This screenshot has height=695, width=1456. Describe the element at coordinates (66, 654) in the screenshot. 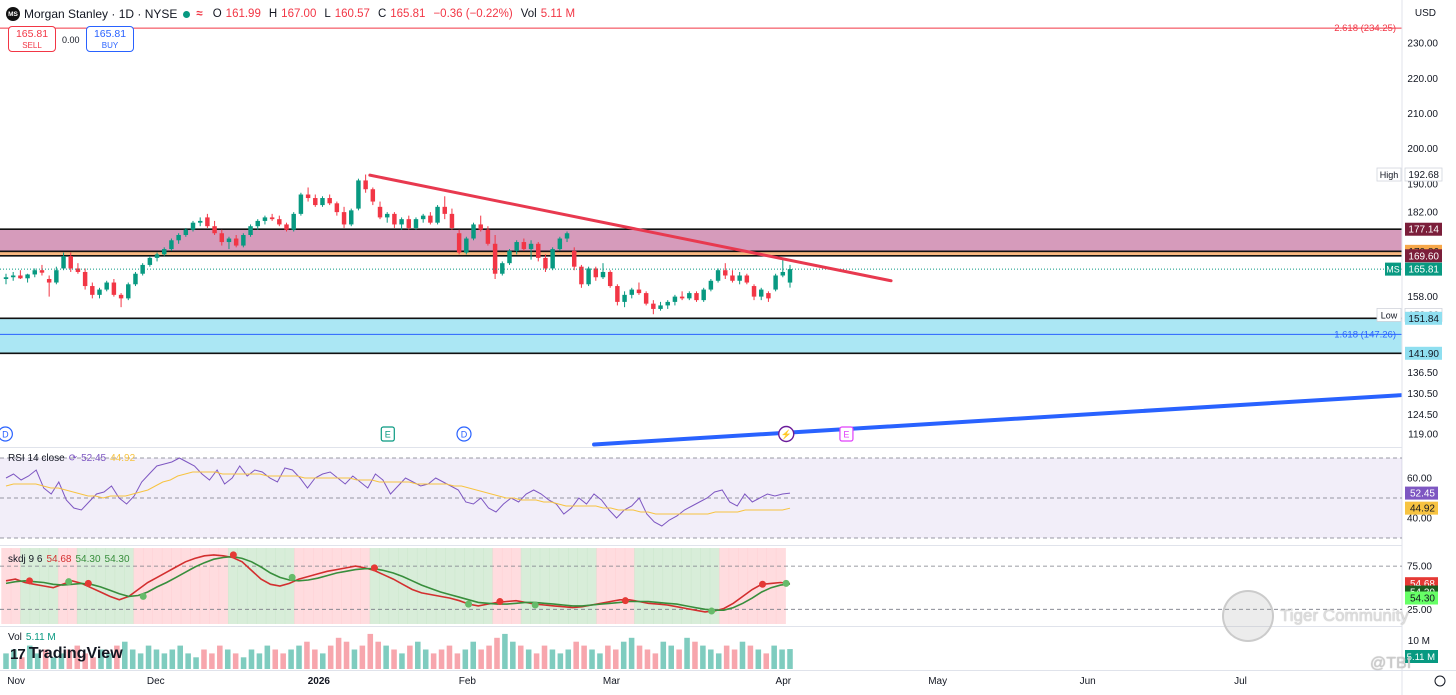

I see `tradingview-logo: 17 TradingView` at that location.